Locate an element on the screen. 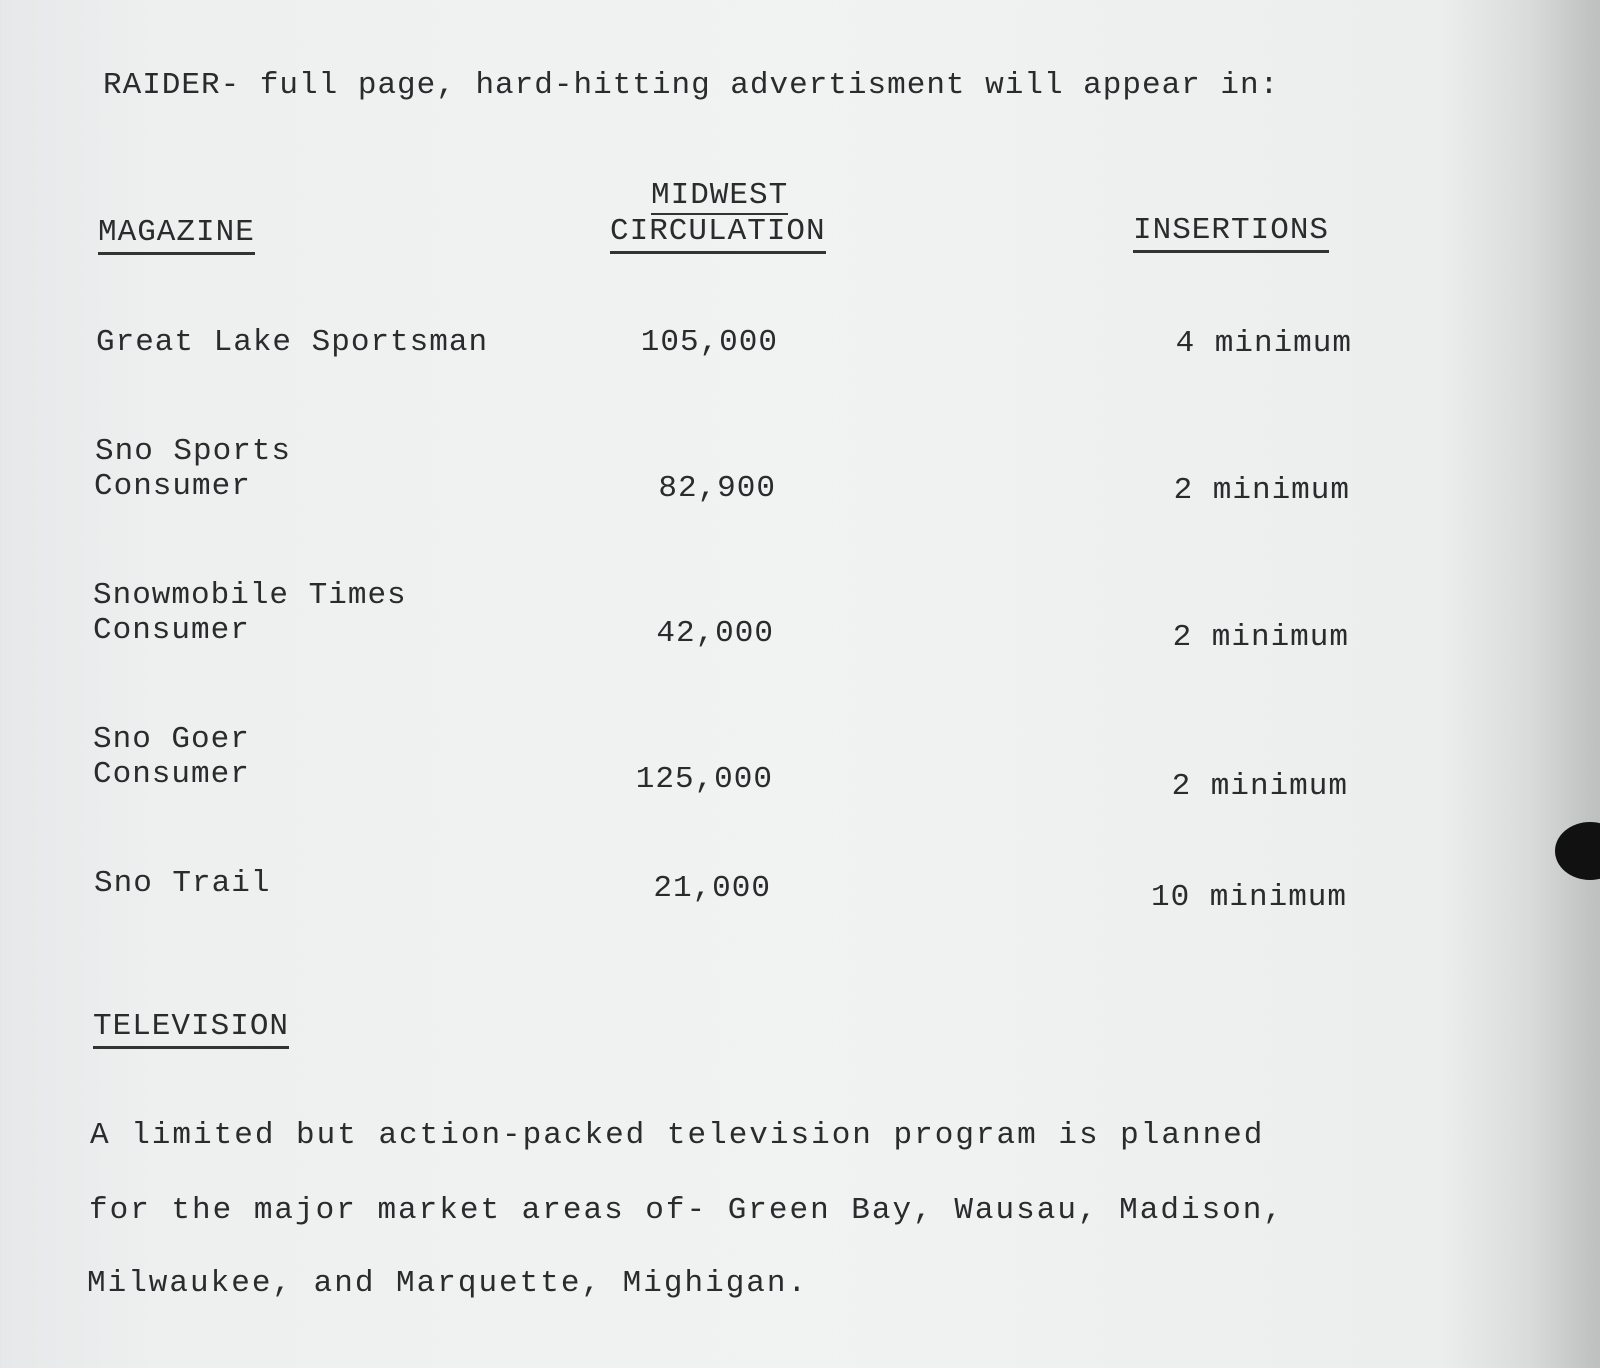 This screenshot has width=1600, height=1368. magazine-name: Sno Trail is located at coordinates (182, 883).